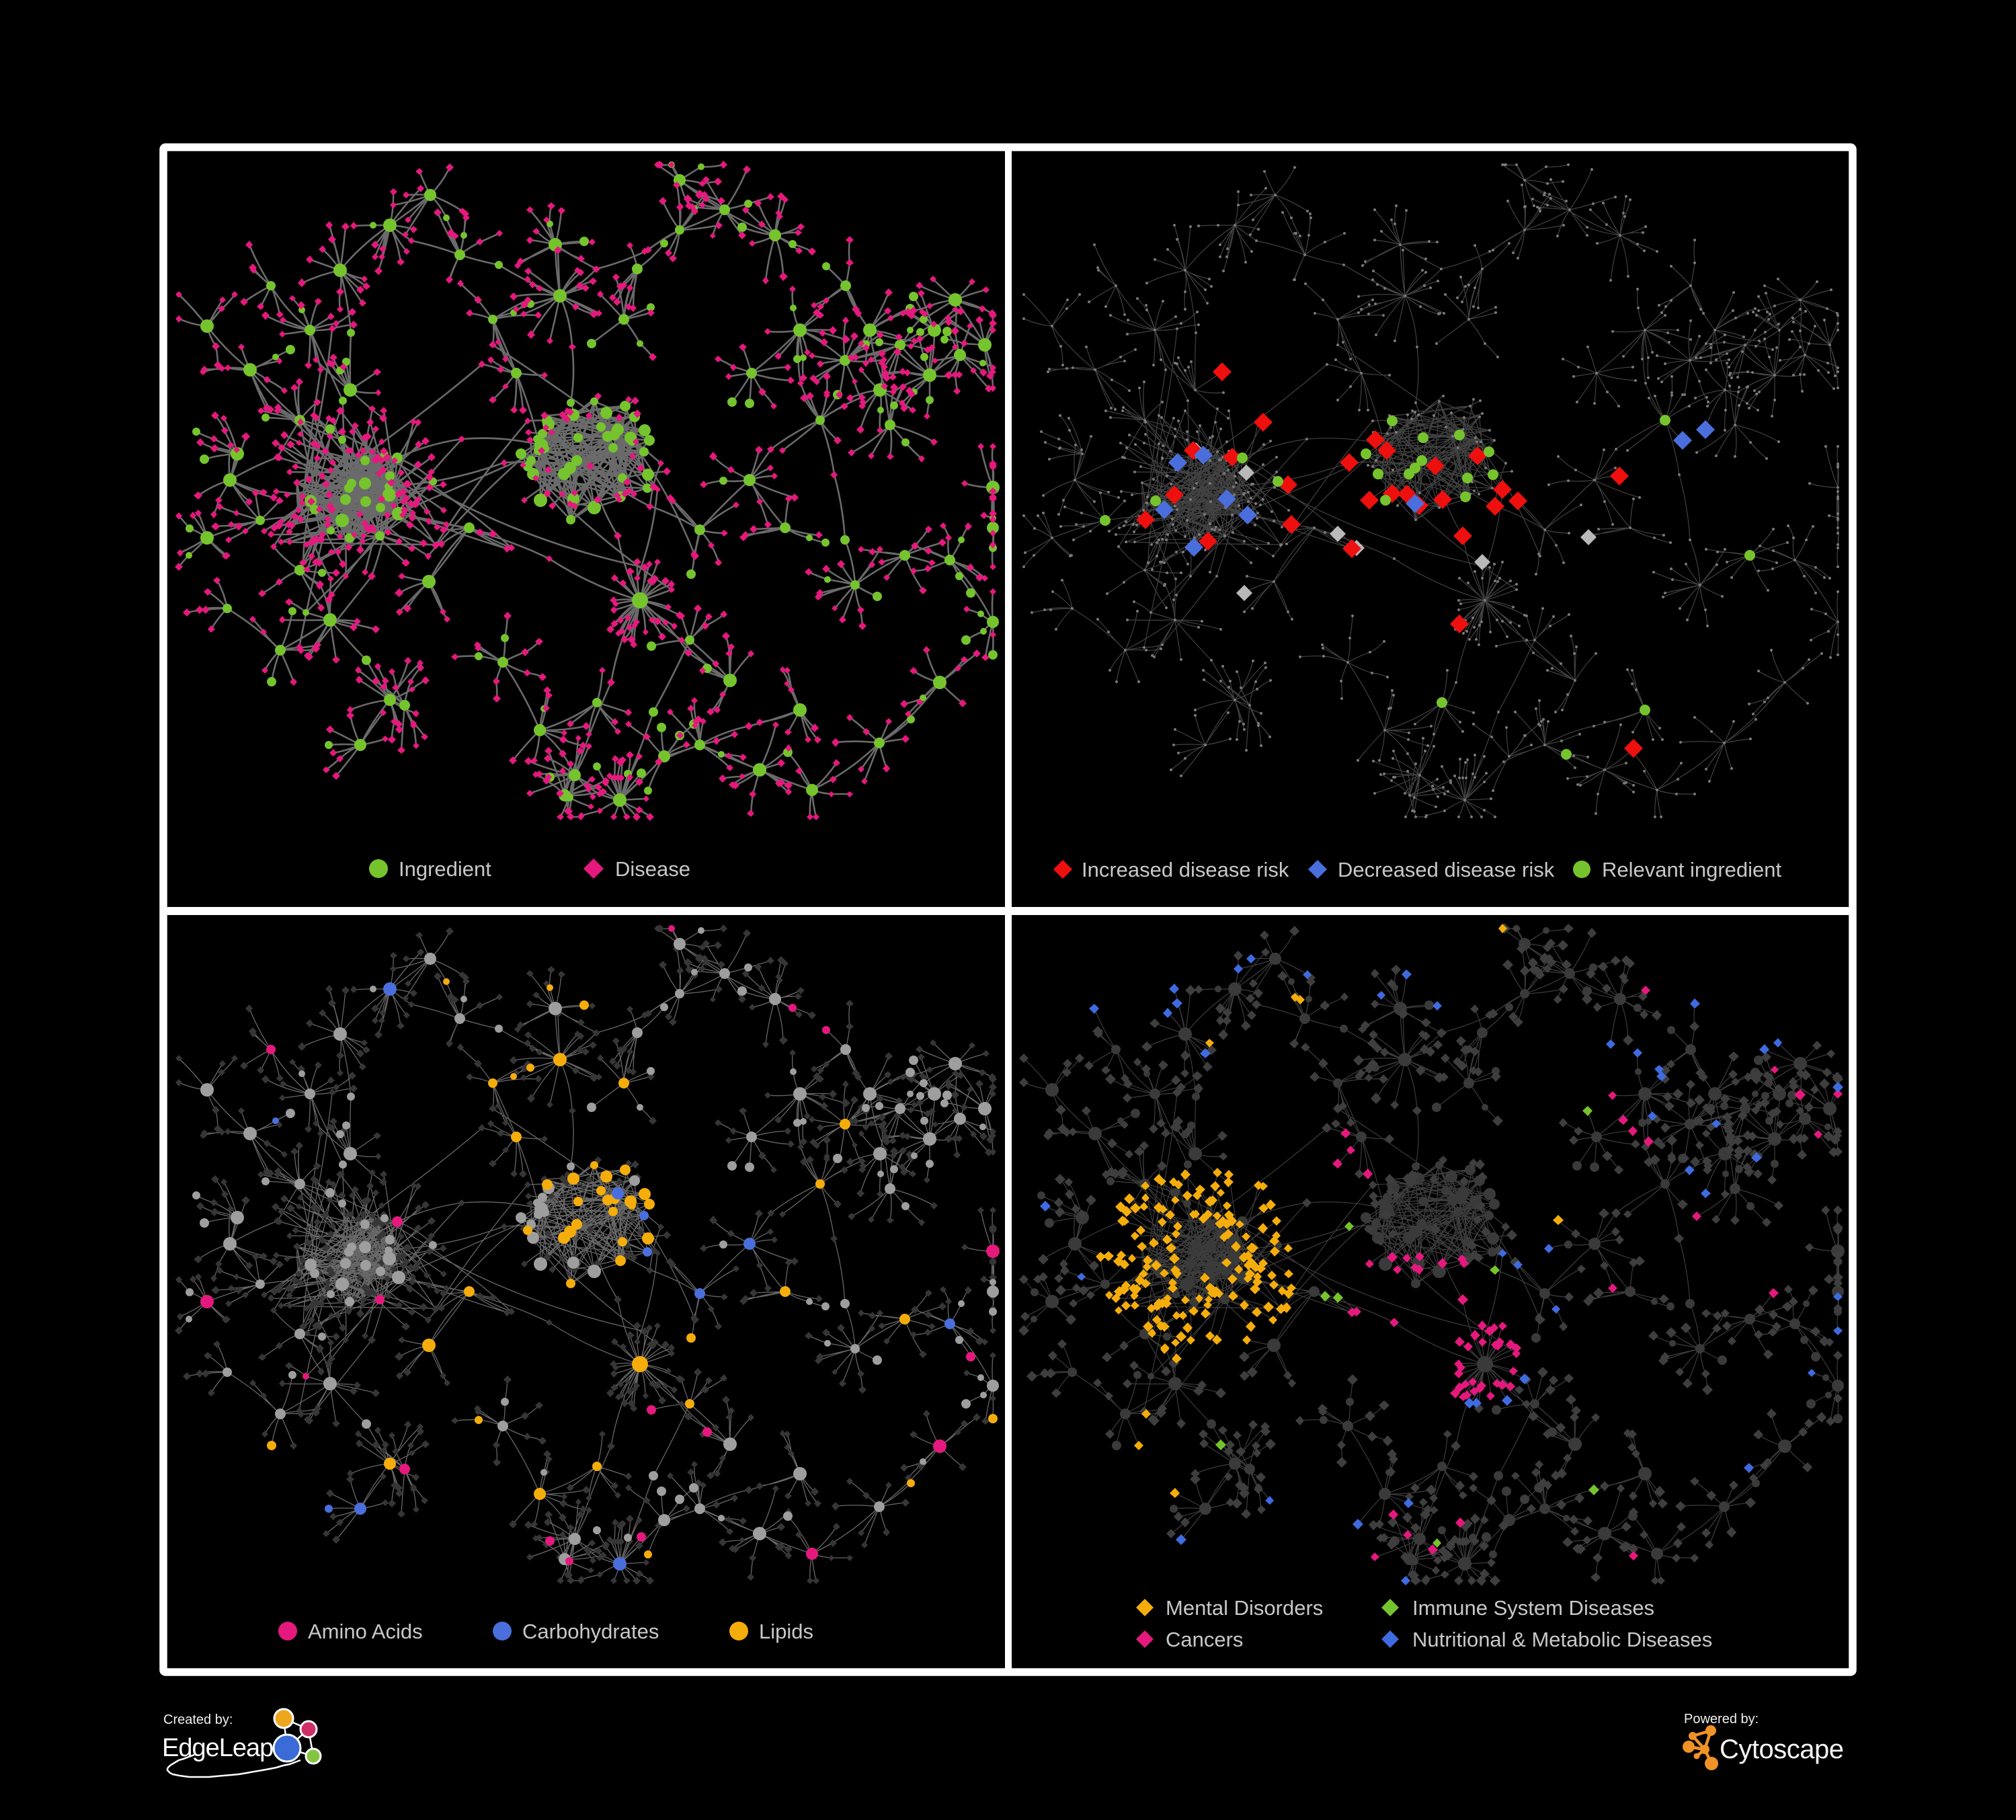 Image resolution: width=2016 pixels, height=1820 pixels. I want to click on svg-text: Increased disease risk, so click(1185, 869).